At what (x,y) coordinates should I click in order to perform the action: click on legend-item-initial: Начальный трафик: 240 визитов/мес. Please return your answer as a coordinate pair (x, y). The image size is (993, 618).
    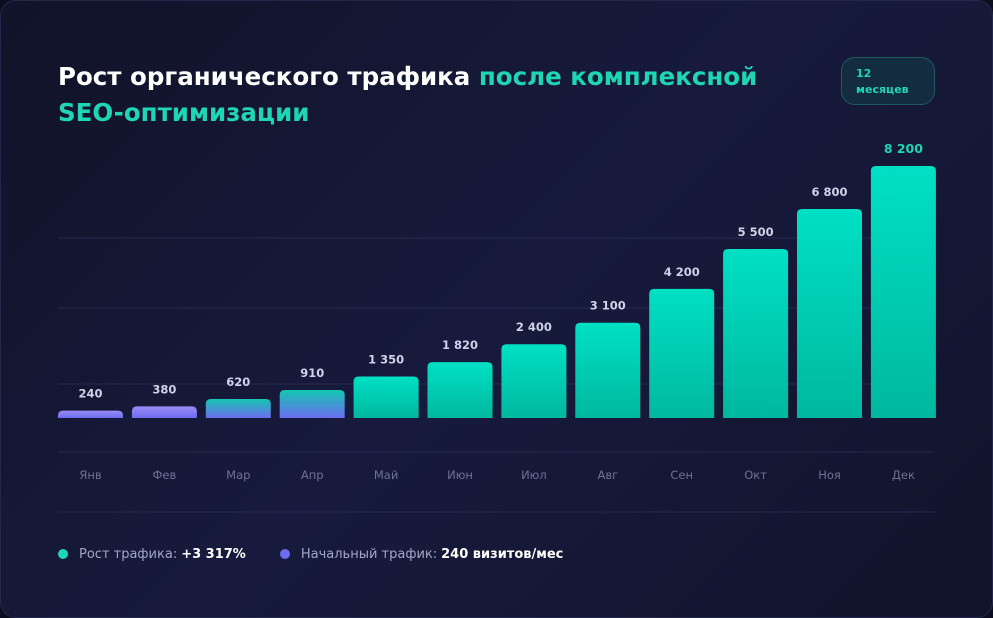
    Looking at the image, I should click on (421, 554).